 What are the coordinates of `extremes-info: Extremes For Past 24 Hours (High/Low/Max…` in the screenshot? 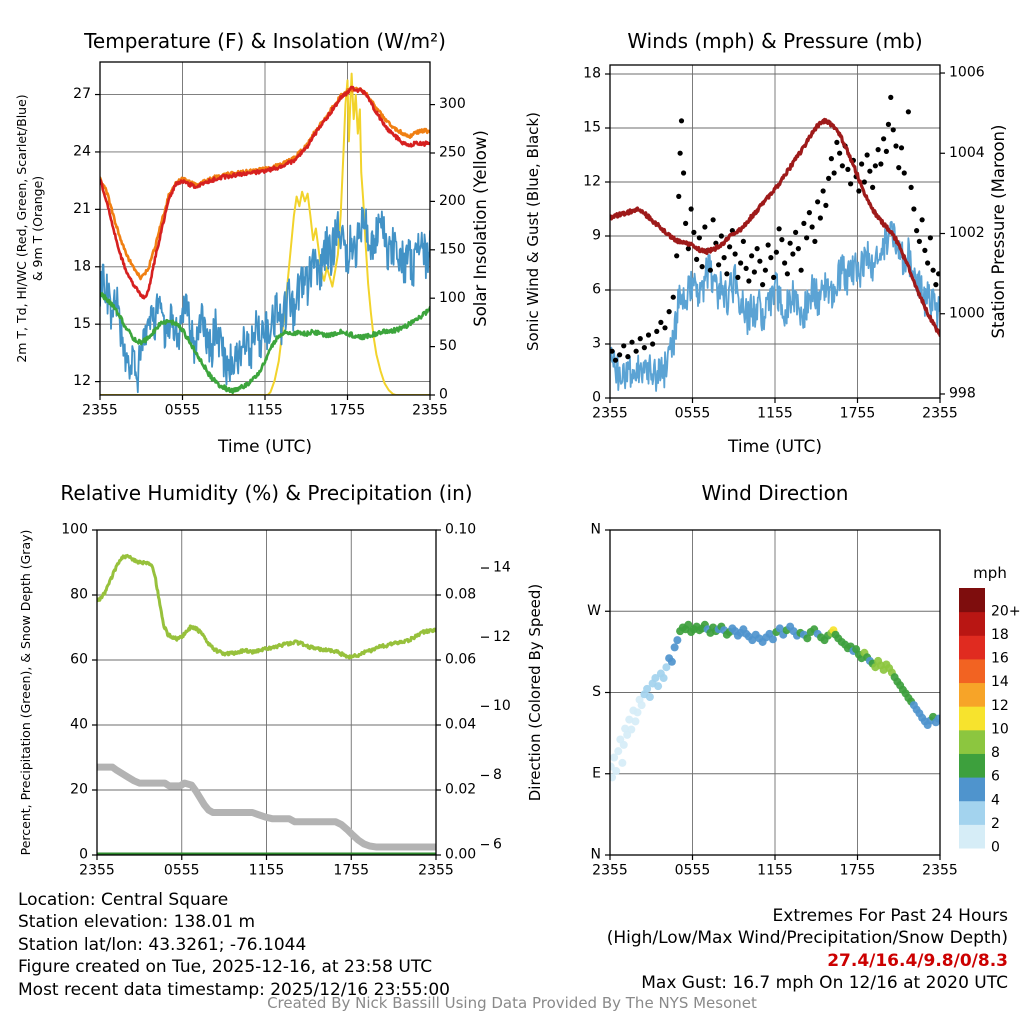 It's located at (807, 950).